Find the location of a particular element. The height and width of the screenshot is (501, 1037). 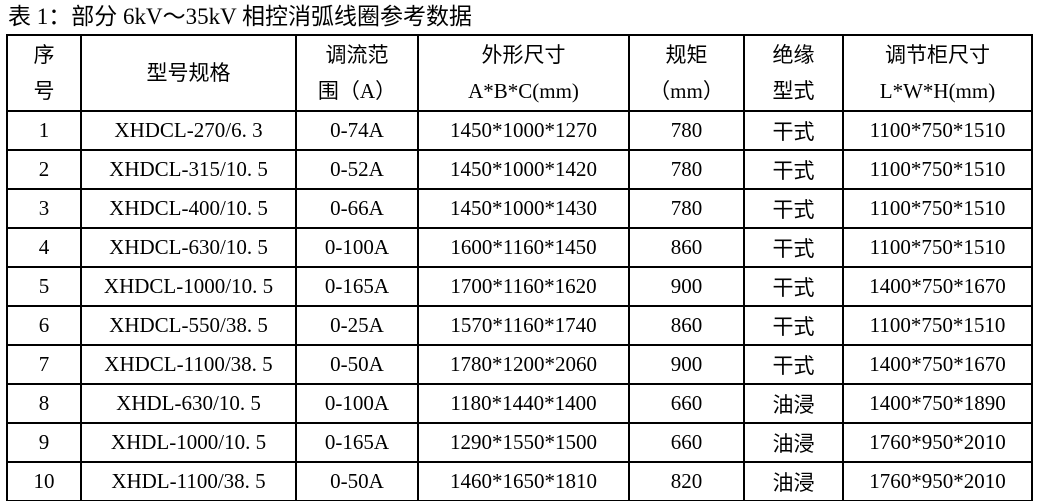

table-title: 表 1：部分 6kV～35kV 相控消弧线圈参考数据 is located at coordinates (240, 16).